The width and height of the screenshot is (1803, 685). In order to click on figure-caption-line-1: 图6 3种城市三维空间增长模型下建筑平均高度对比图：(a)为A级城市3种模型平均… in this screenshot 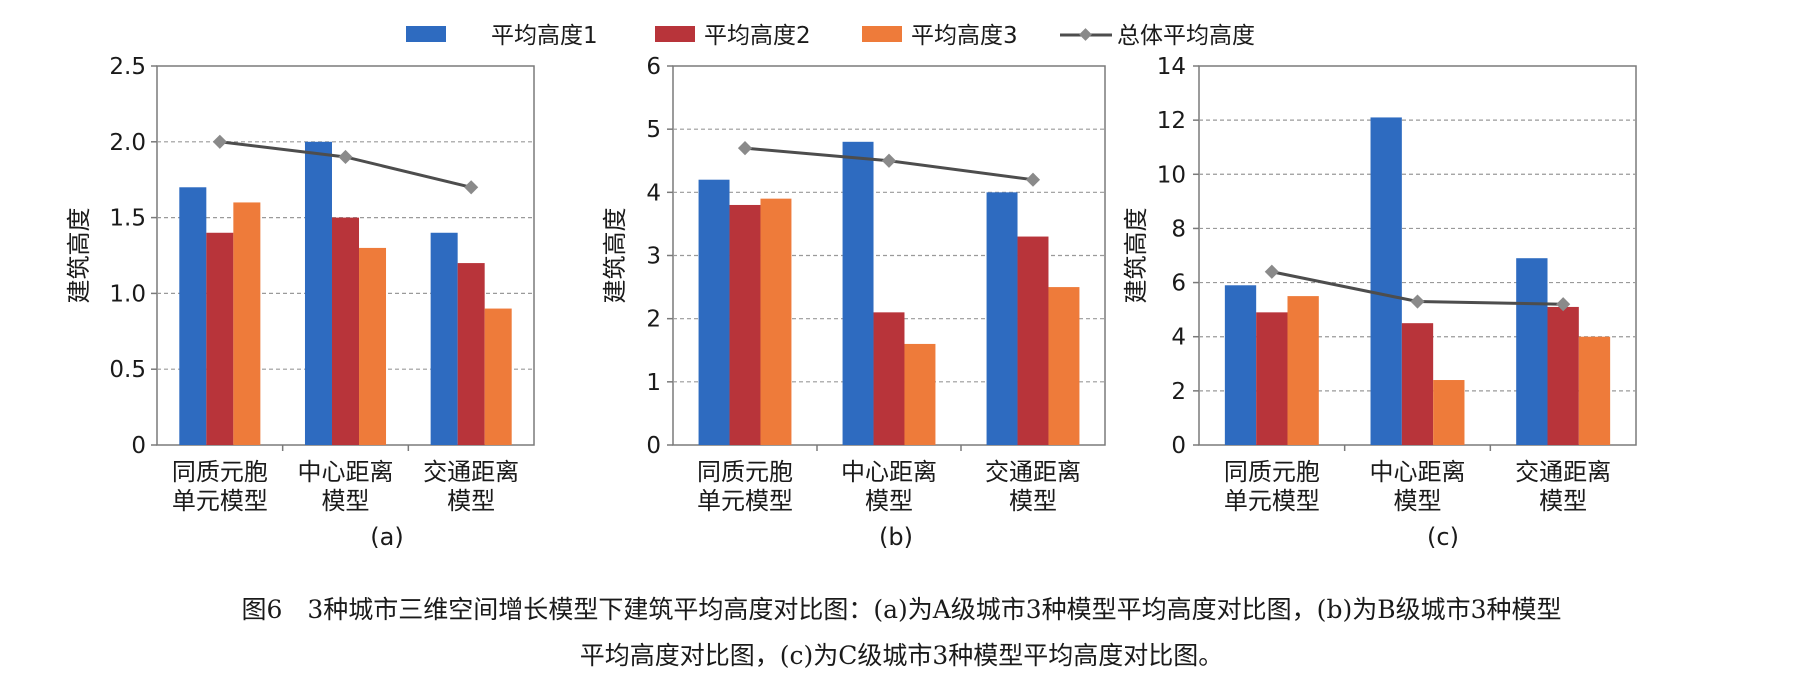, I will do `click(901, 609)`.